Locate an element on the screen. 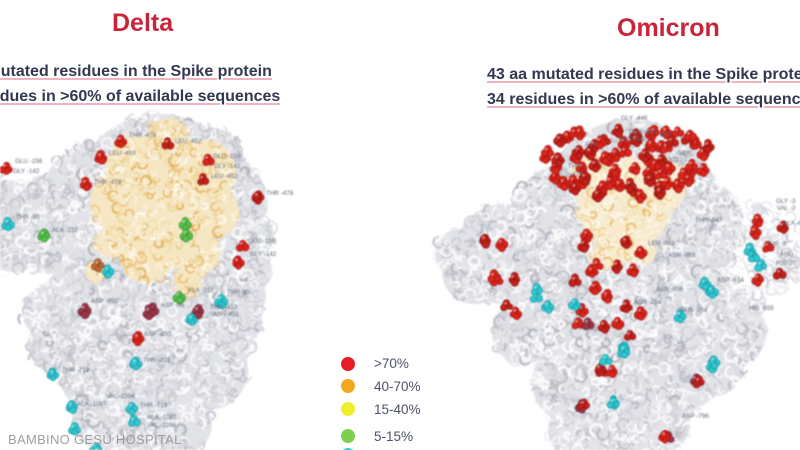  svg-text: THR is located at coordinates (574, 166).